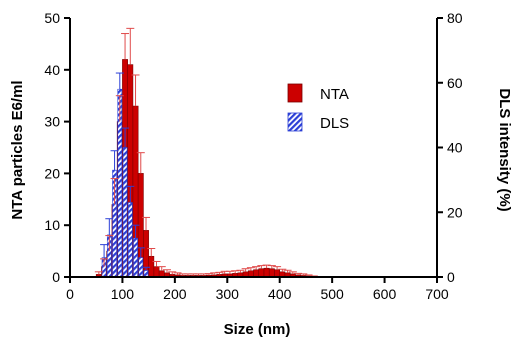  I want to click on x-tick-label-1: 100, so click(123, 294).